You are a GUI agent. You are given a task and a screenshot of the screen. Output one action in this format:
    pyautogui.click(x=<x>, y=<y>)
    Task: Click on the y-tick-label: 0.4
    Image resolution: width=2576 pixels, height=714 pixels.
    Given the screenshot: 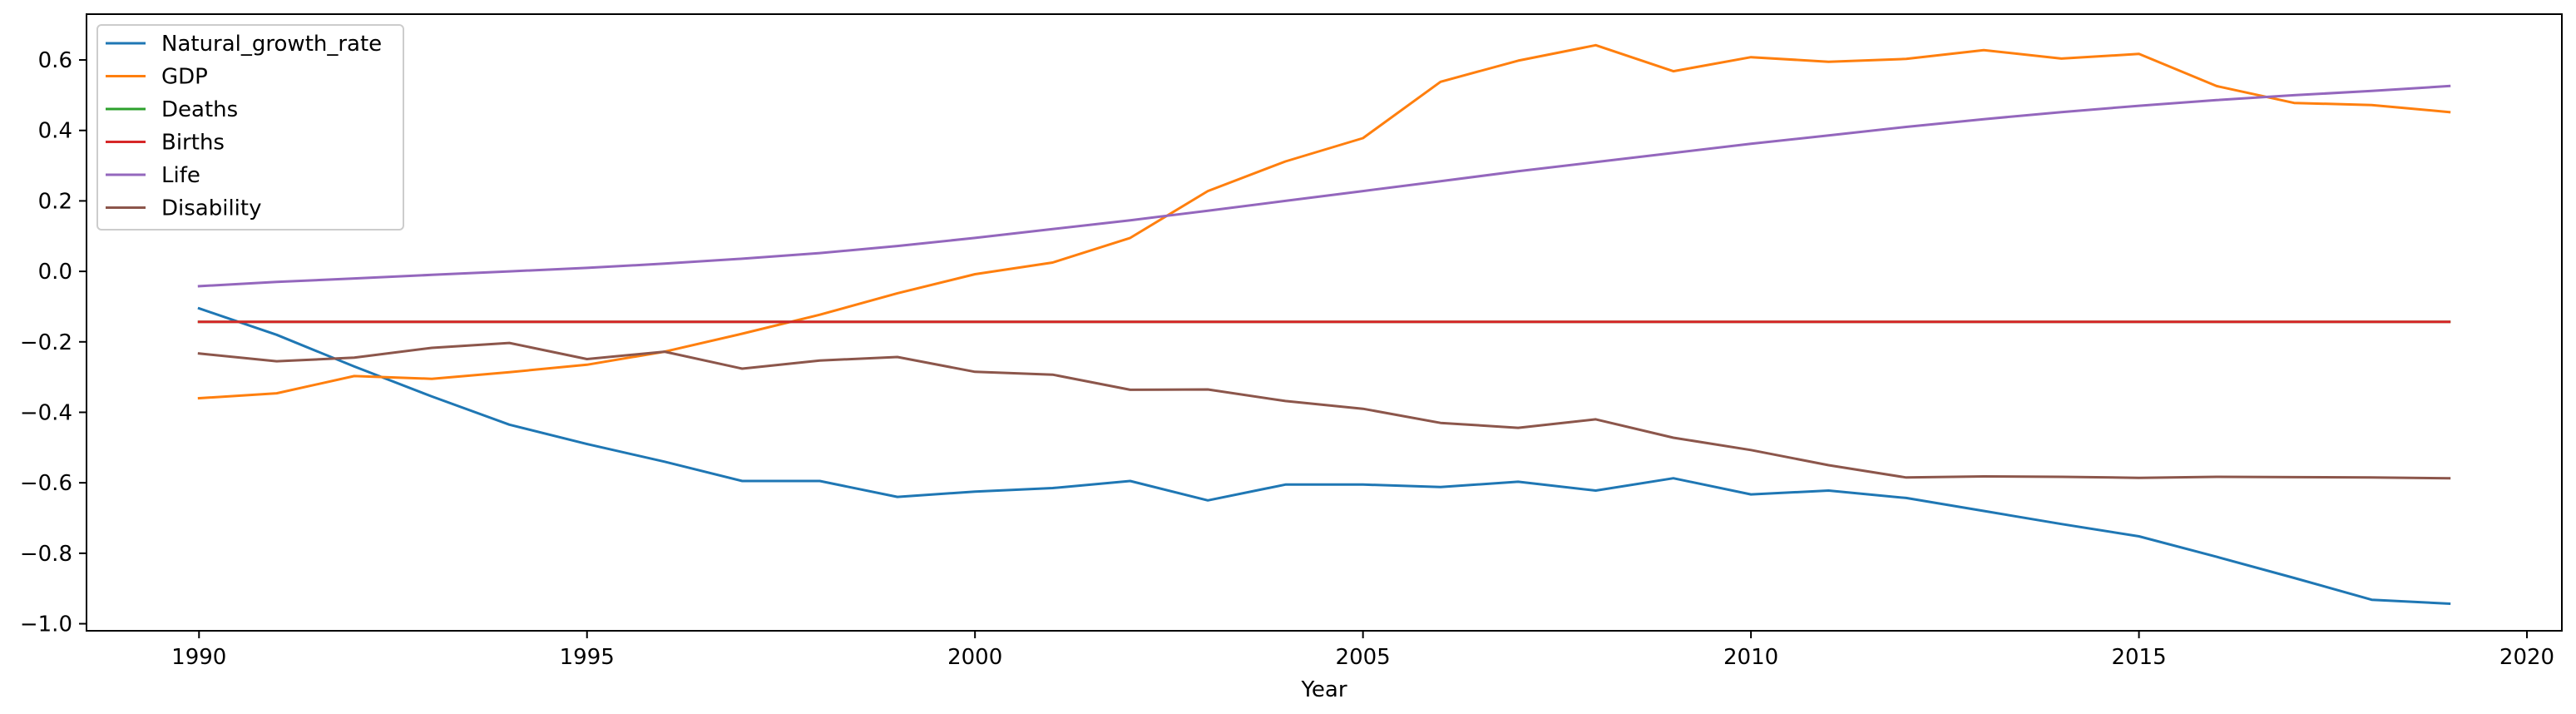 What is the action you would take?
    pyautogui.click(x=55, y=131)
    